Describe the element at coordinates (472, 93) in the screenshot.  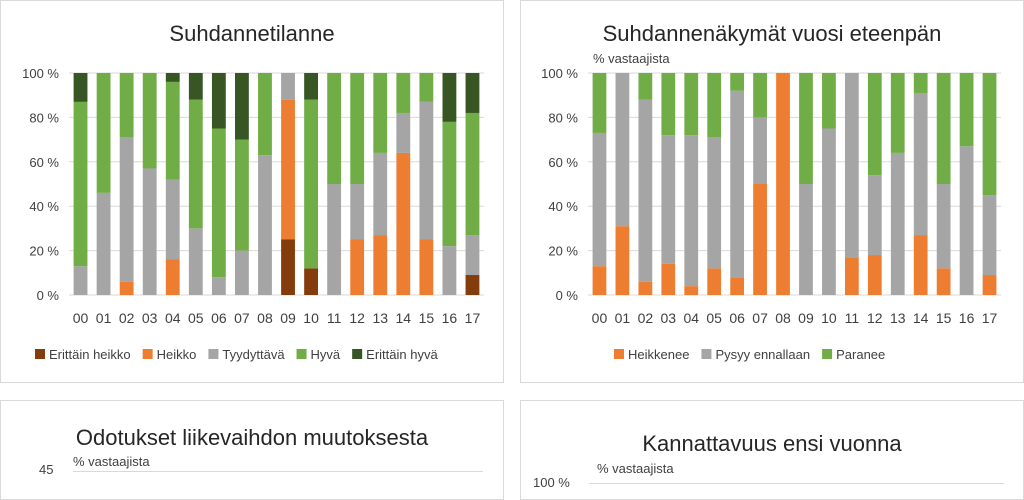
I see `bar-segment-erittäin-hyvä-17` at that location.